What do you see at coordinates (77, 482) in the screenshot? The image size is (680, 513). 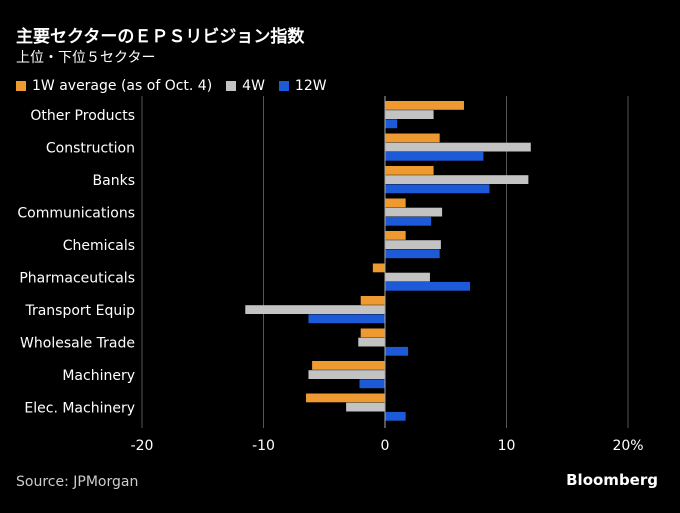 I see `source-note: Source: JPMorgan` at bounding box center [77, 482].